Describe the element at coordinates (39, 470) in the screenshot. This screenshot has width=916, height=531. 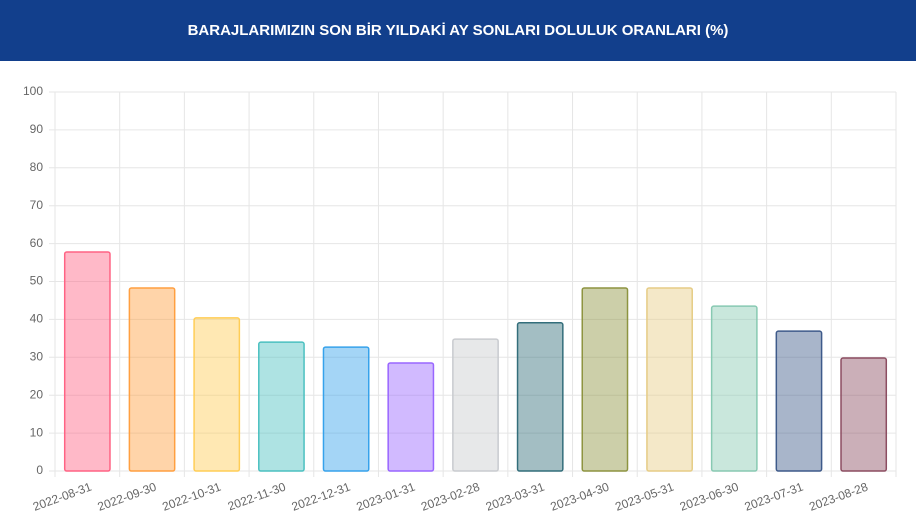
I see `y-tick-label: 0` at that location.